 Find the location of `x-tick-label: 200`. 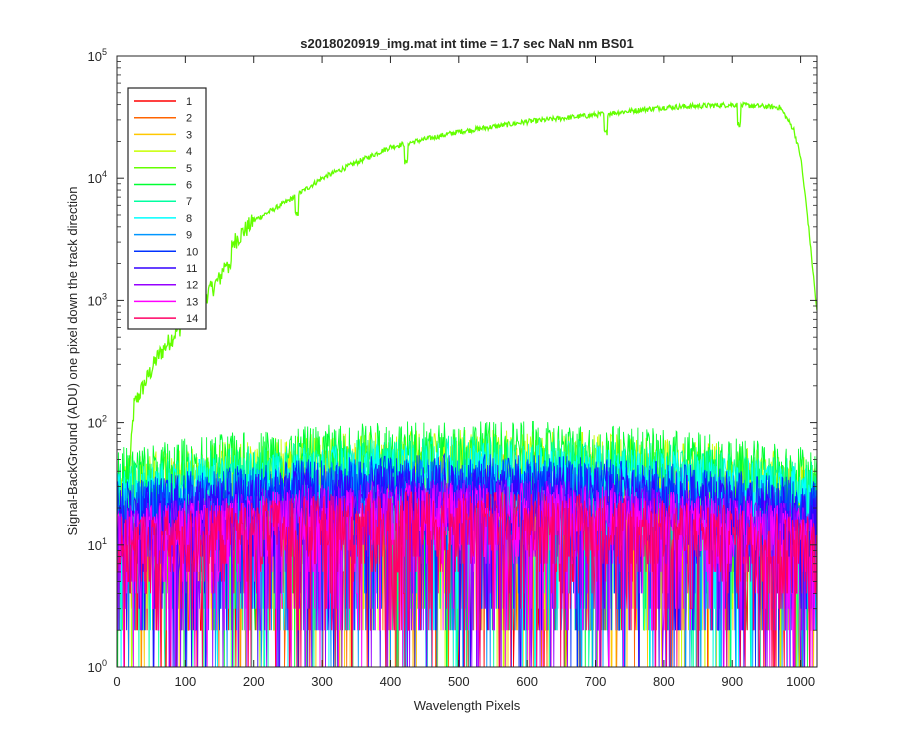

x-tick-label: 200 is located at coordinates (254, 681).